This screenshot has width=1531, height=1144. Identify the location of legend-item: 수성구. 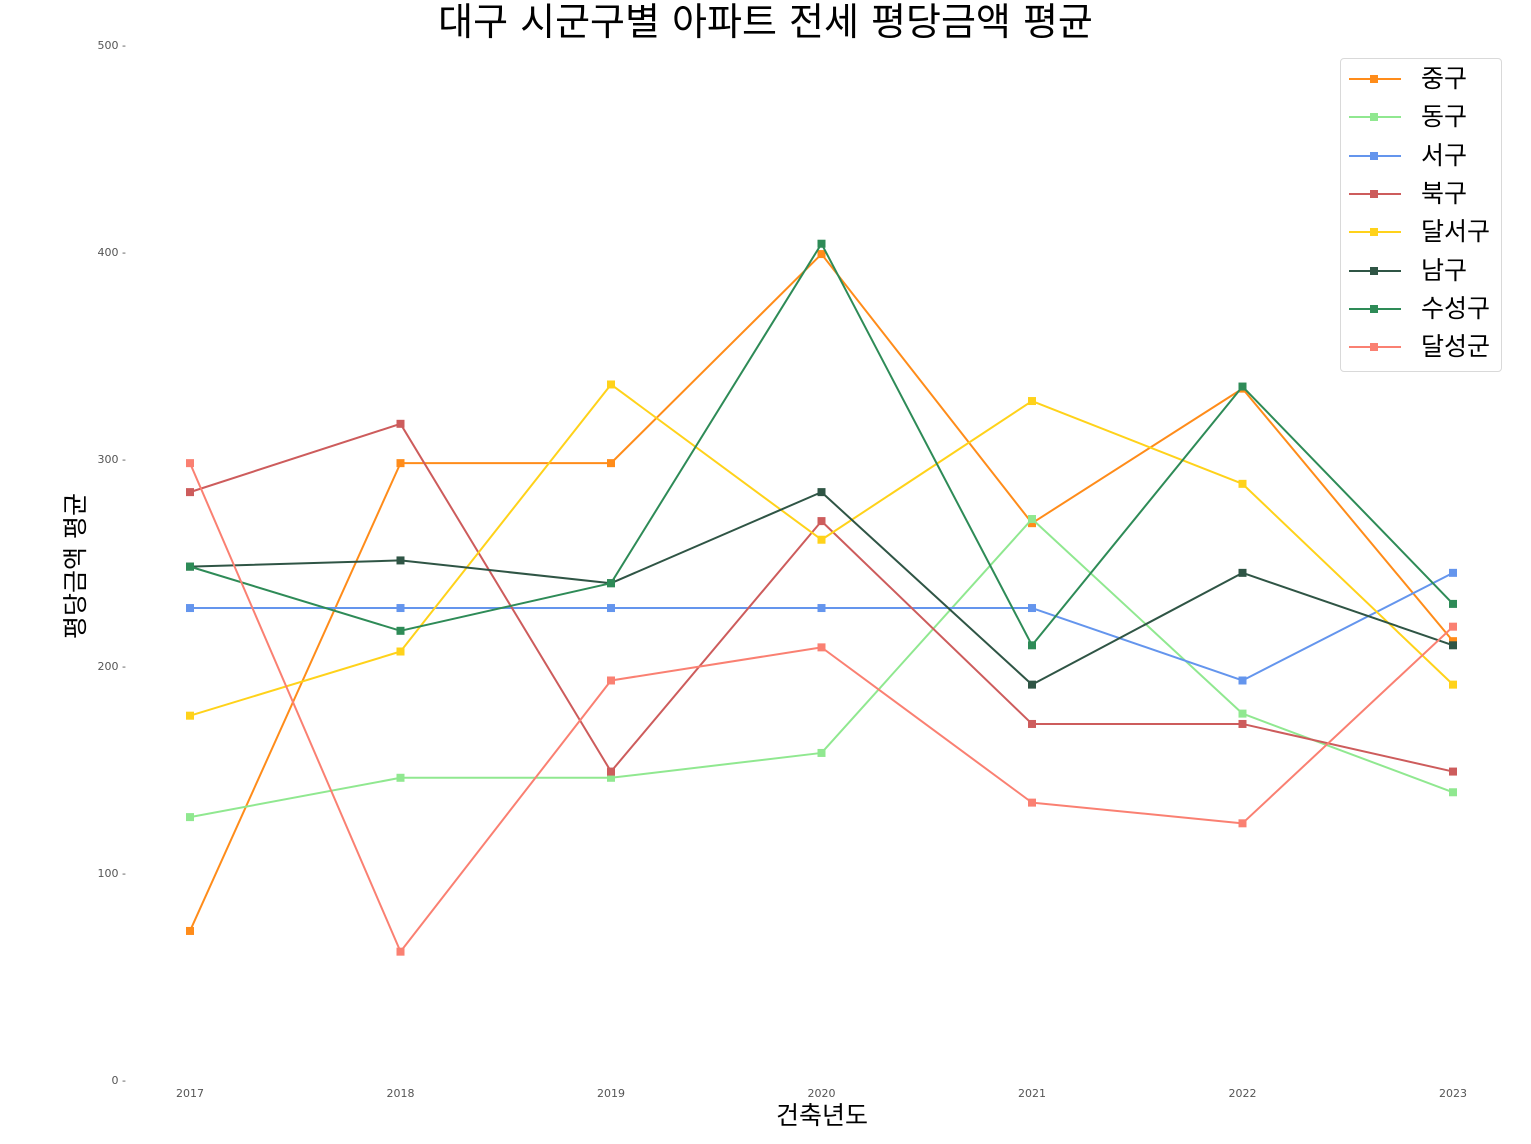
(1421, 309).